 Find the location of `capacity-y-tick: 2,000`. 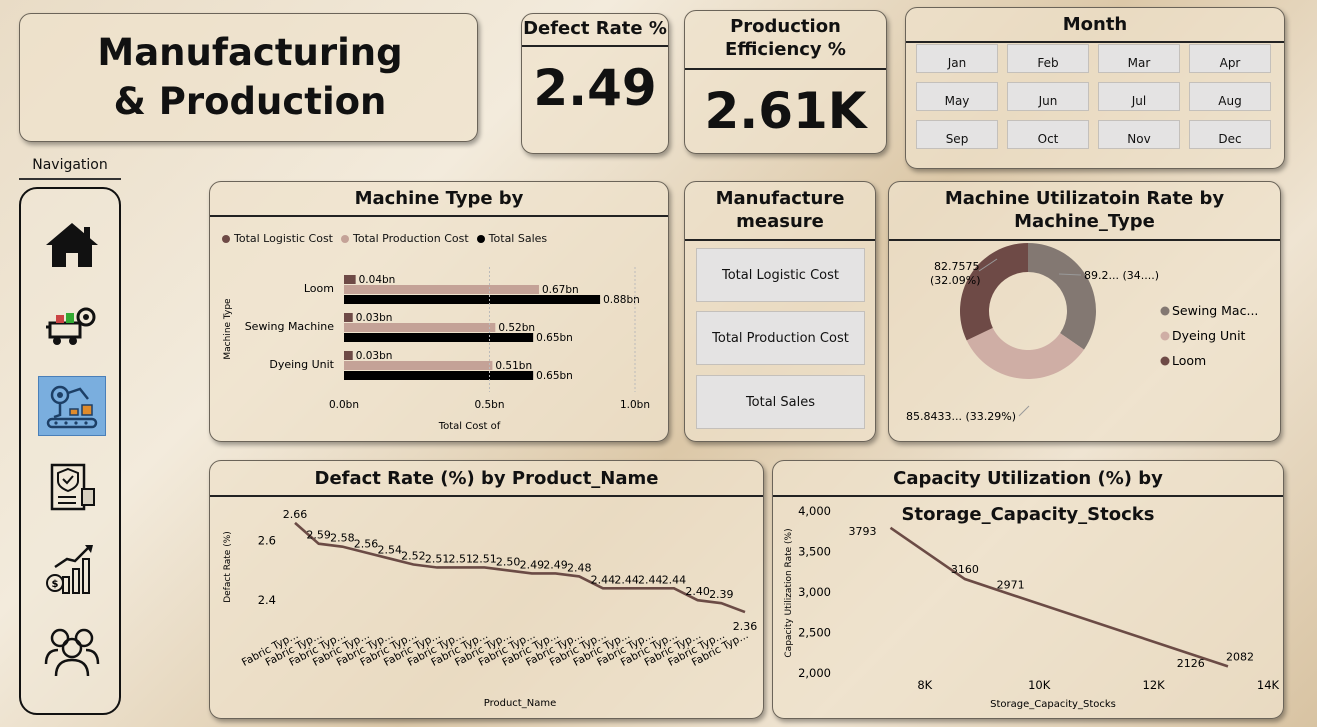

capacity-y-tick: 2,000 is located at coordinates (814, 673).